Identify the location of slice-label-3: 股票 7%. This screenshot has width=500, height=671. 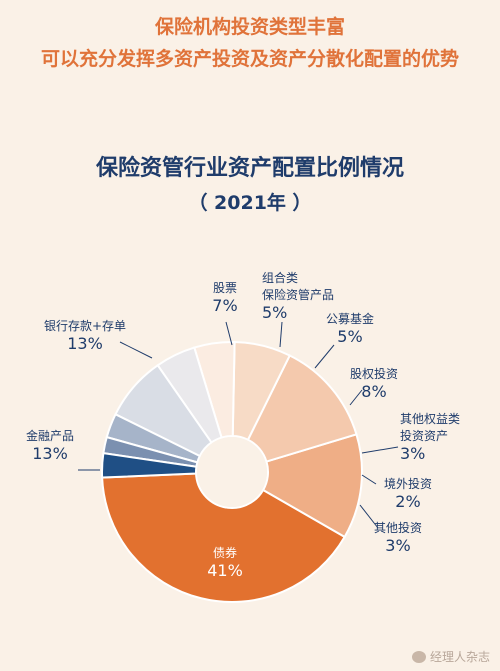
(224, 298).